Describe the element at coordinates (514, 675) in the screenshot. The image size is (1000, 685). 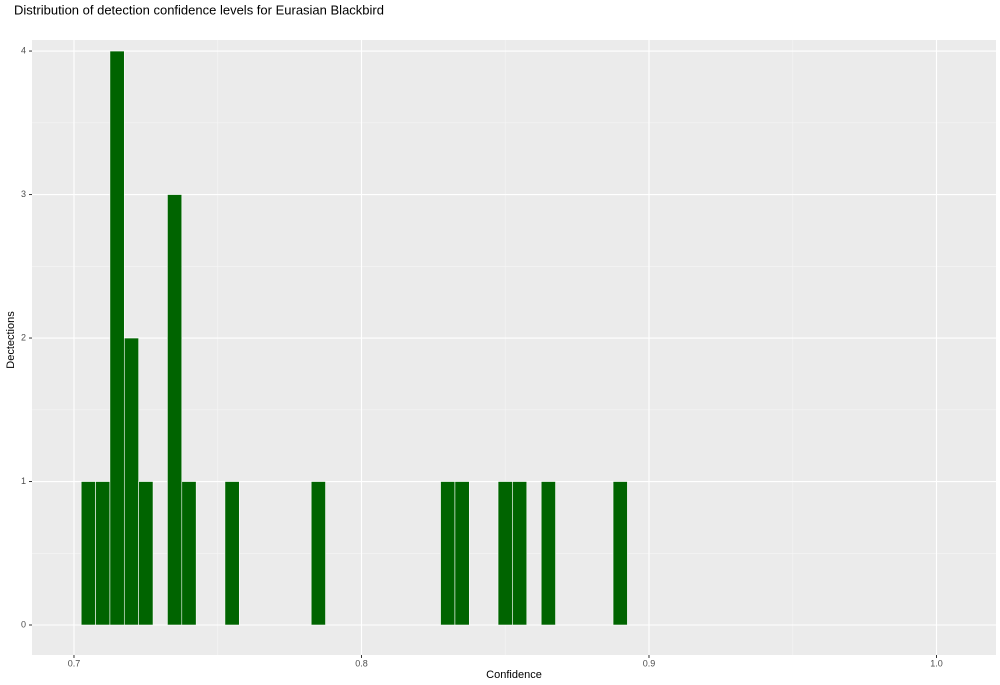
I see `x-axis-title: Confidence` at that location.